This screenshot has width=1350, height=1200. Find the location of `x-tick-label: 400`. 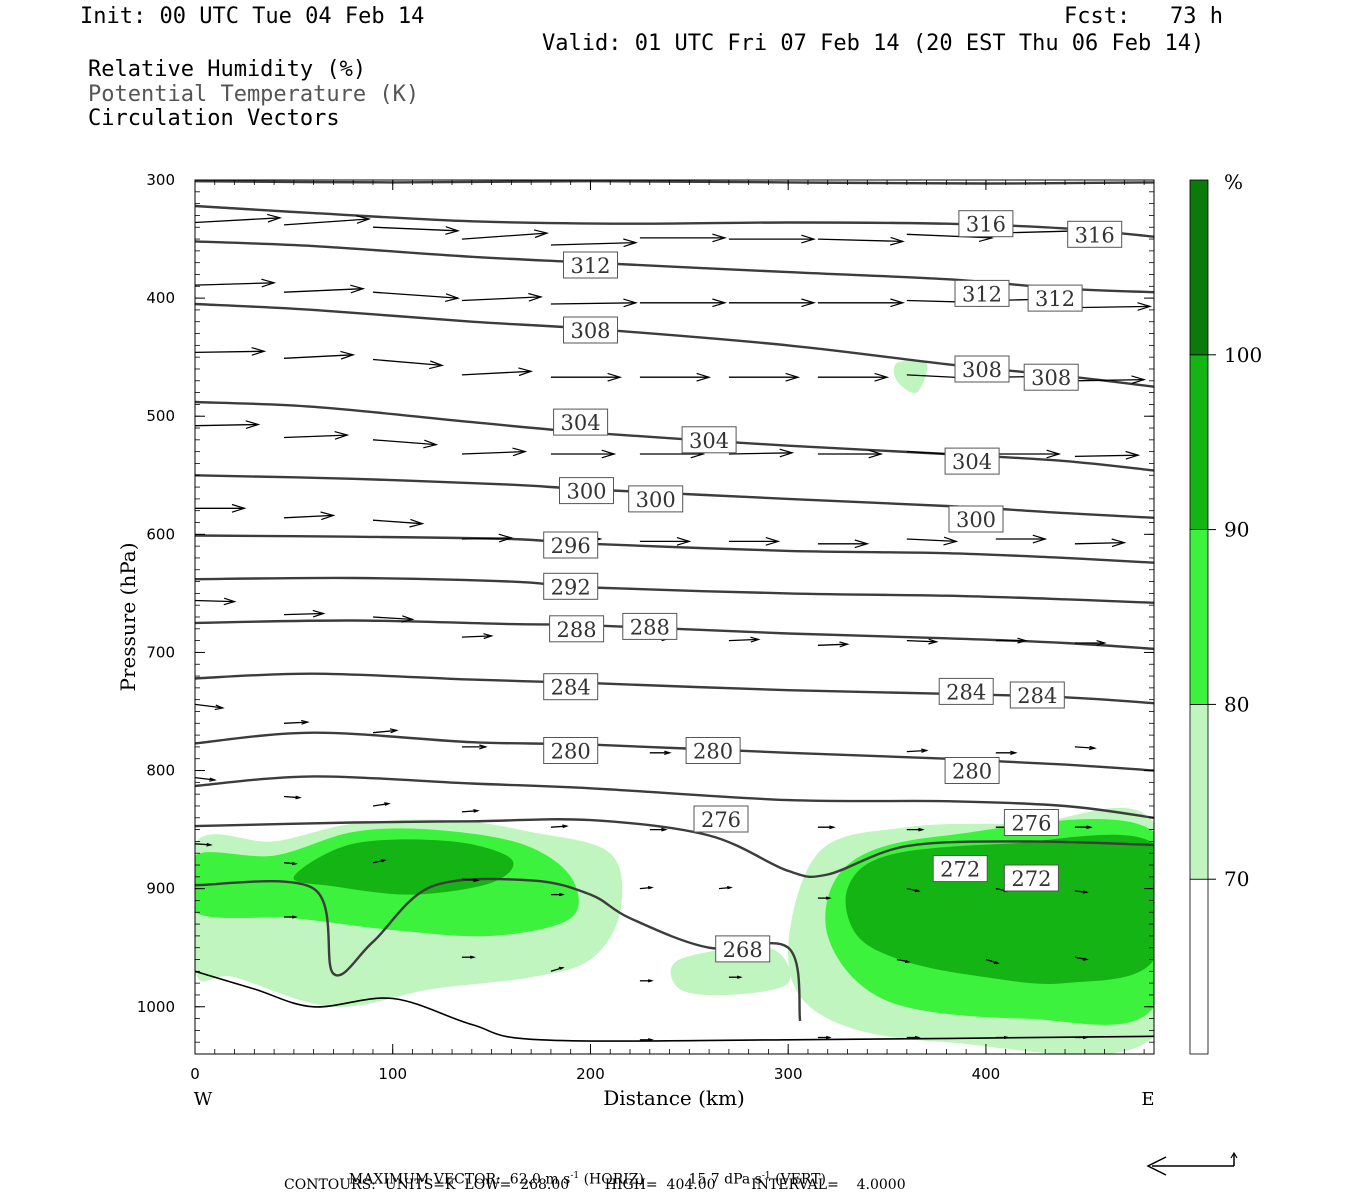

x-tick-label: 400 is located at coordinates (986, 1074).